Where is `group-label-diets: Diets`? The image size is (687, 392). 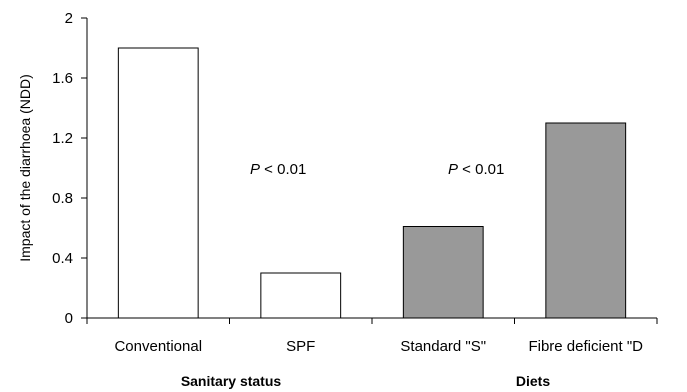 group-label-diets: Diets is located at coordinates (533, 381).